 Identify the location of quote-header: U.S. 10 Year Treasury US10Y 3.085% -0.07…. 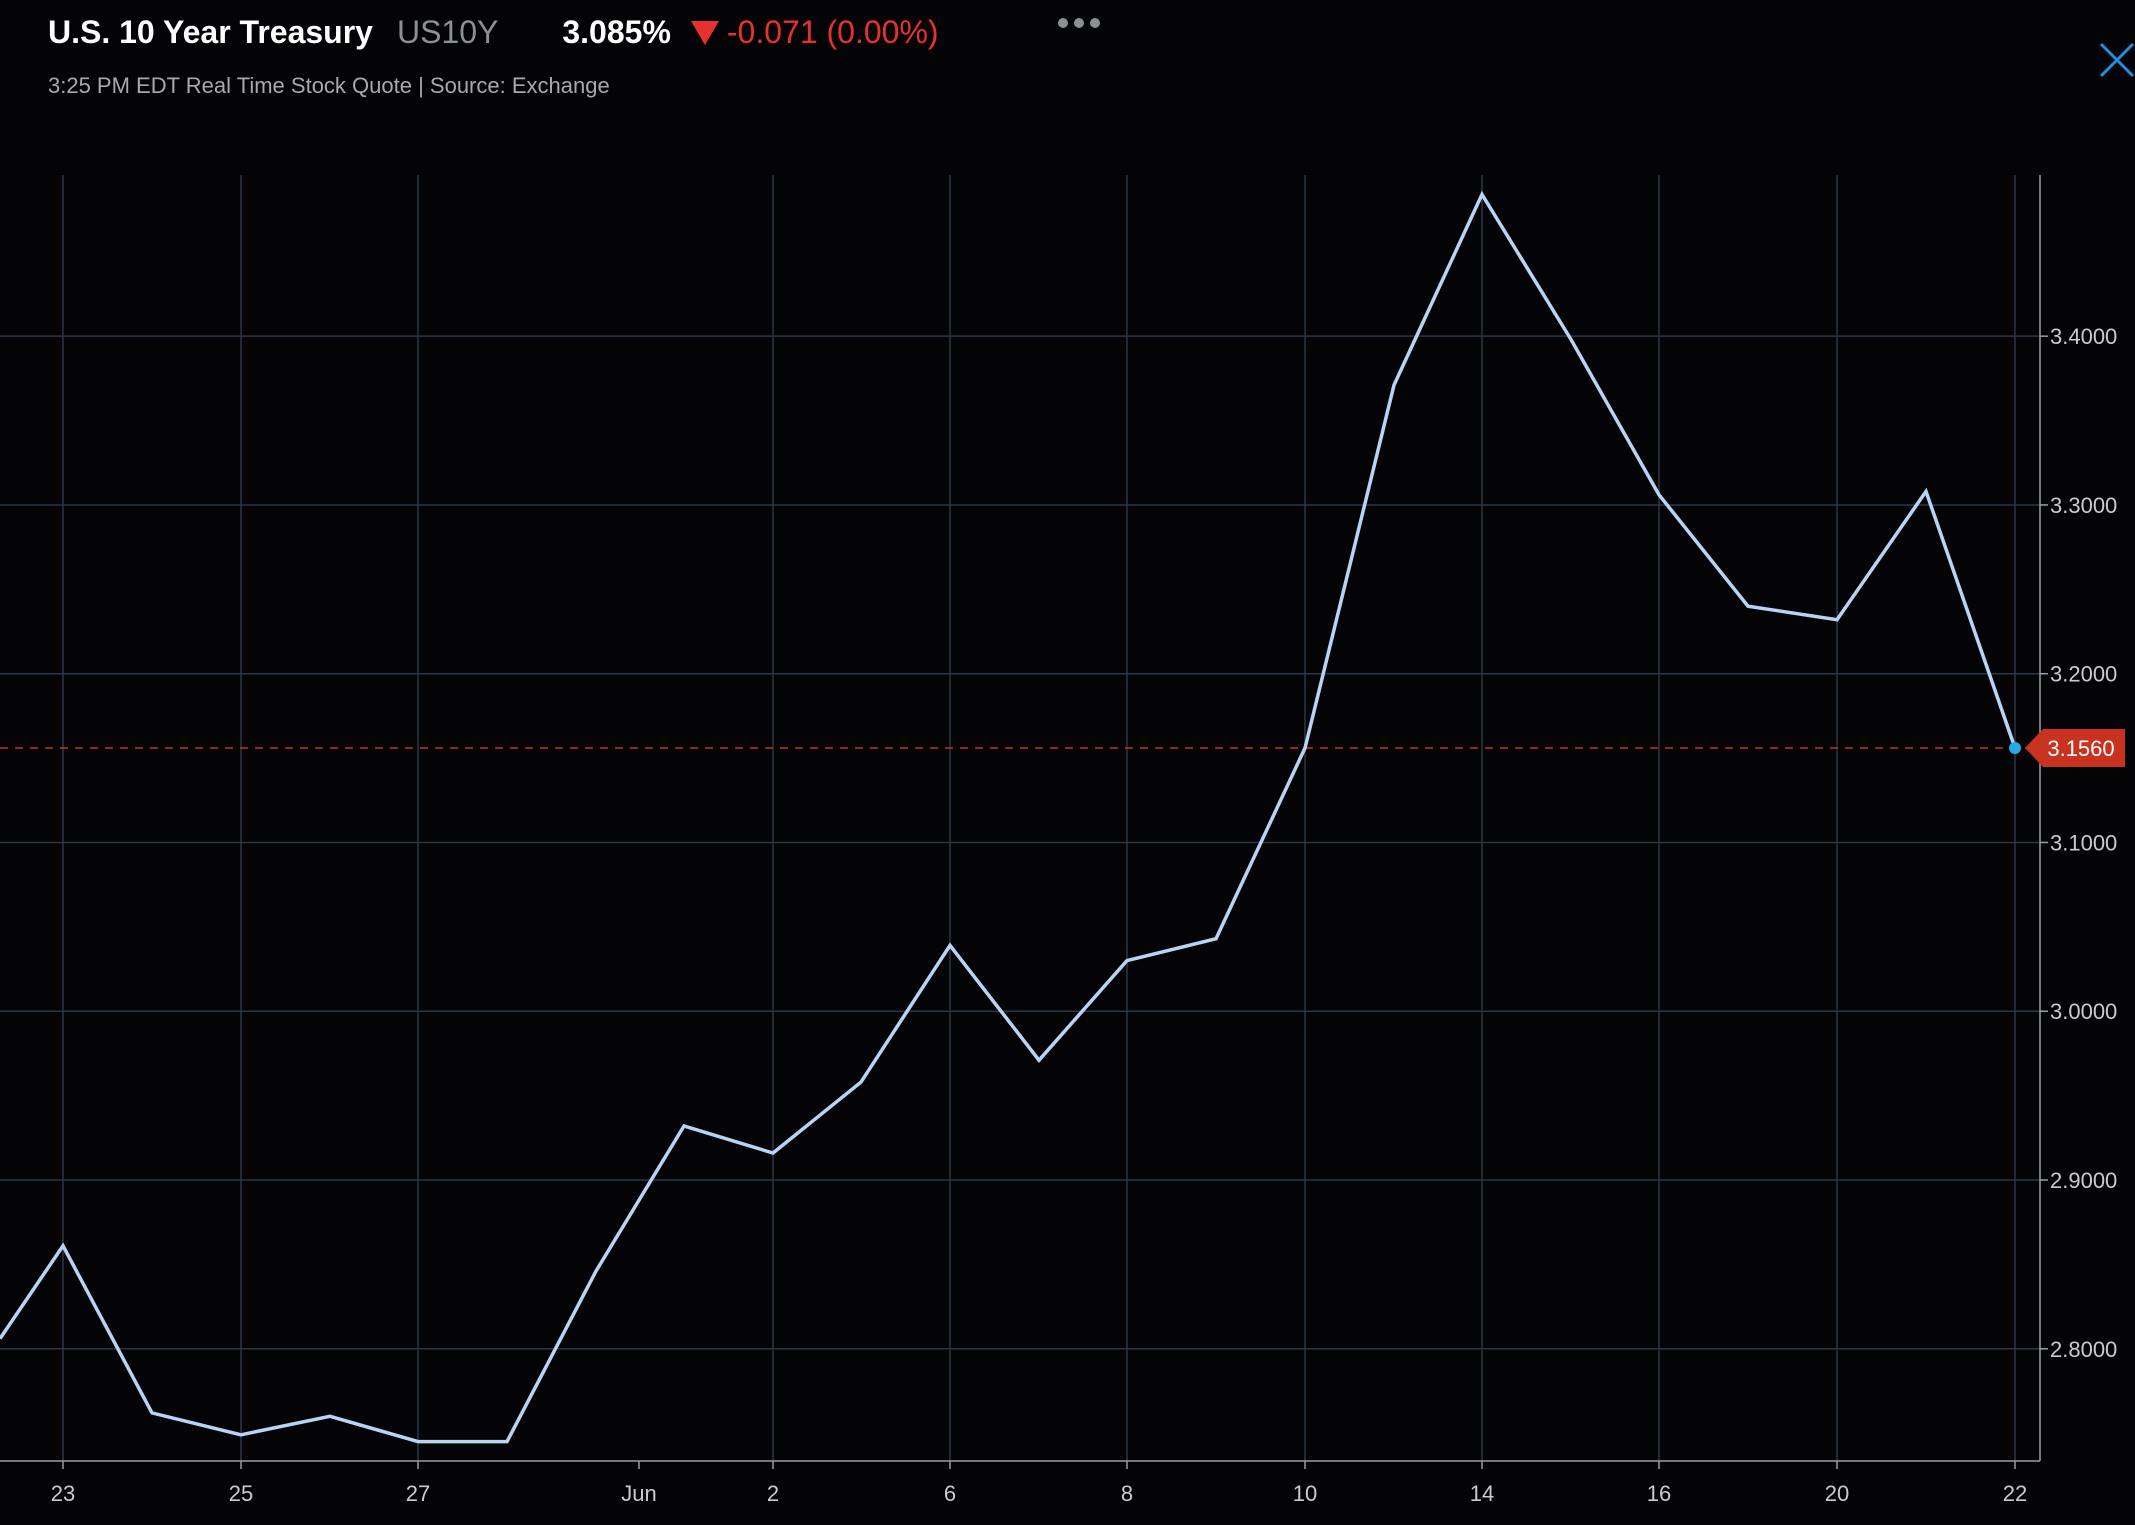
(1091, 69).